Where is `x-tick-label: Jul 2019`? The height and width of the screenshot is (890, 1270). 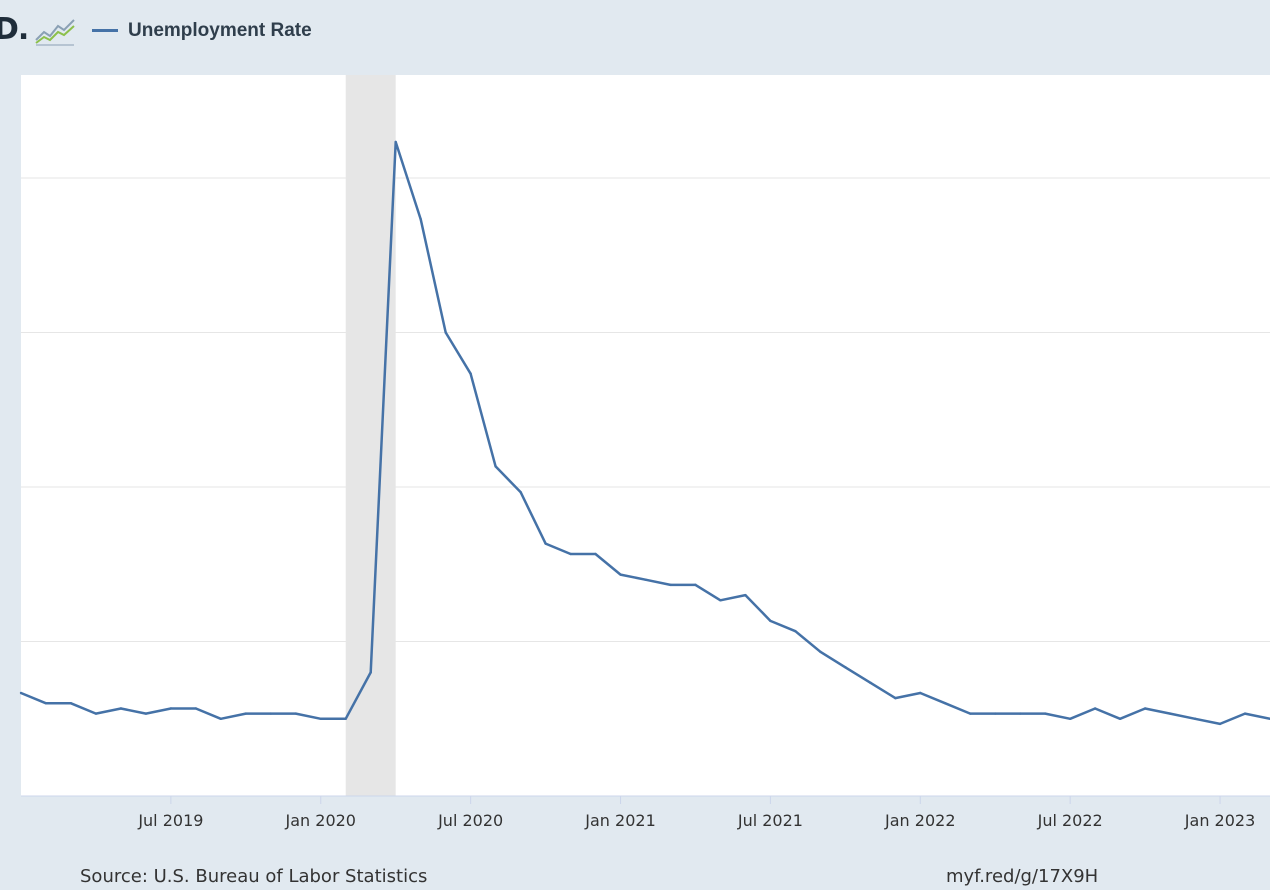 x-tick-label: Jul 2019 is located at coordinates (170, 820).